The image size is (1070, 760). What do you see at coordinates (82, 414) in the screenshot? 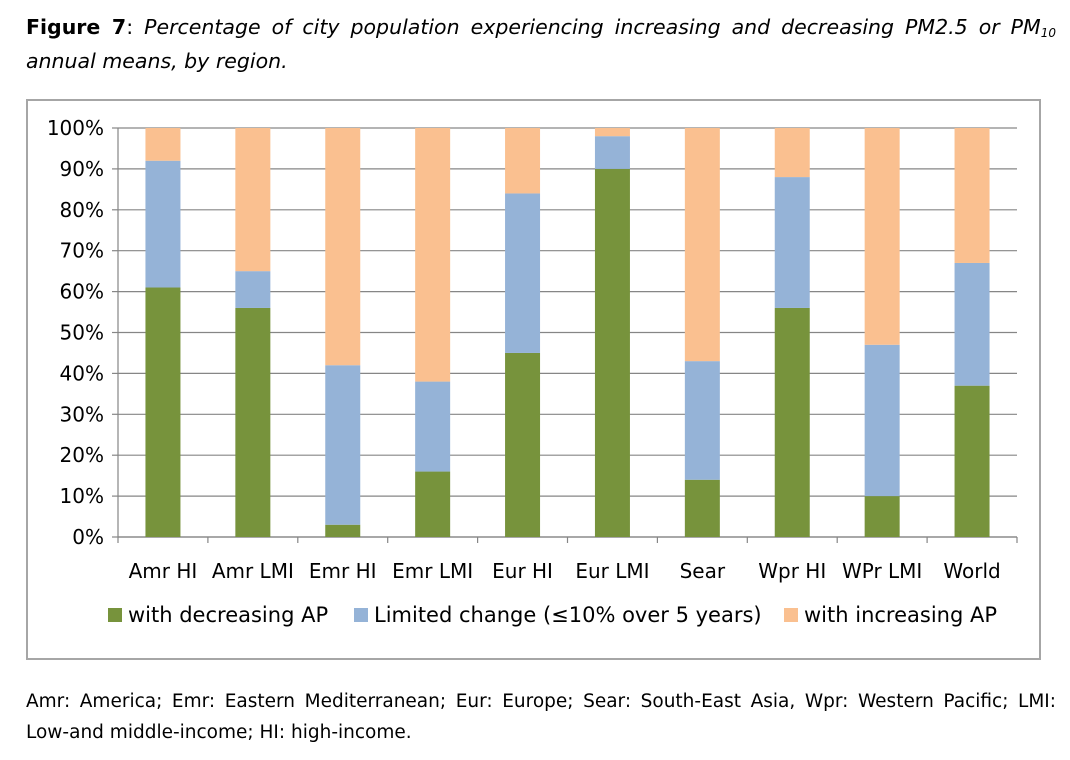
I see `y-tick-label: 30%` at bounding box center [82, 414].